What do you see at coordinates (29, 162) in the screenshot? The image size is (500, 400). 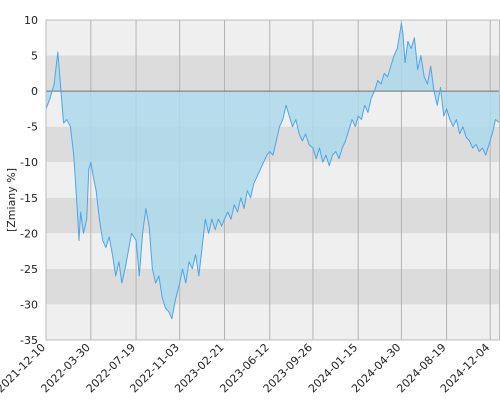 I see `y-tick-label: -10` at bounding box center [29, 162].